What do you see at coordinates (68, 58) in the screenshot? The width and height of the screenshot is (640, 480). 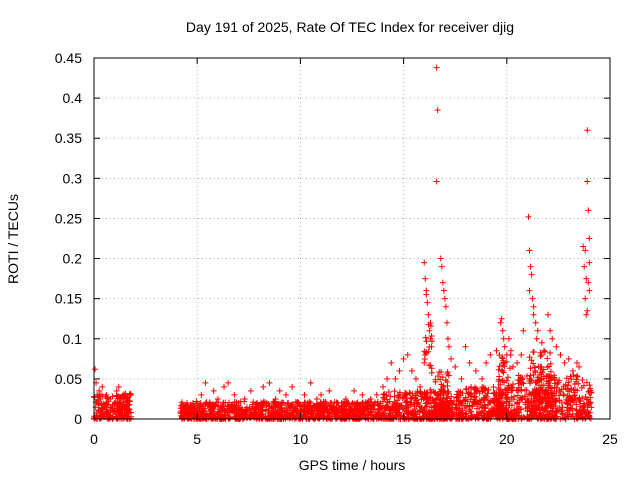 I see `y-tick-label: 0.45` at bounding box center [68, 58].